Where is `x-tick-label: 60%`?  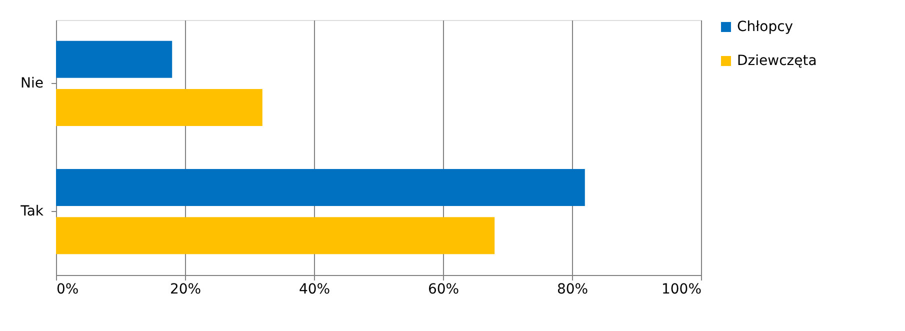 x-tick-label: 60% is located at coordinates (444, 290).